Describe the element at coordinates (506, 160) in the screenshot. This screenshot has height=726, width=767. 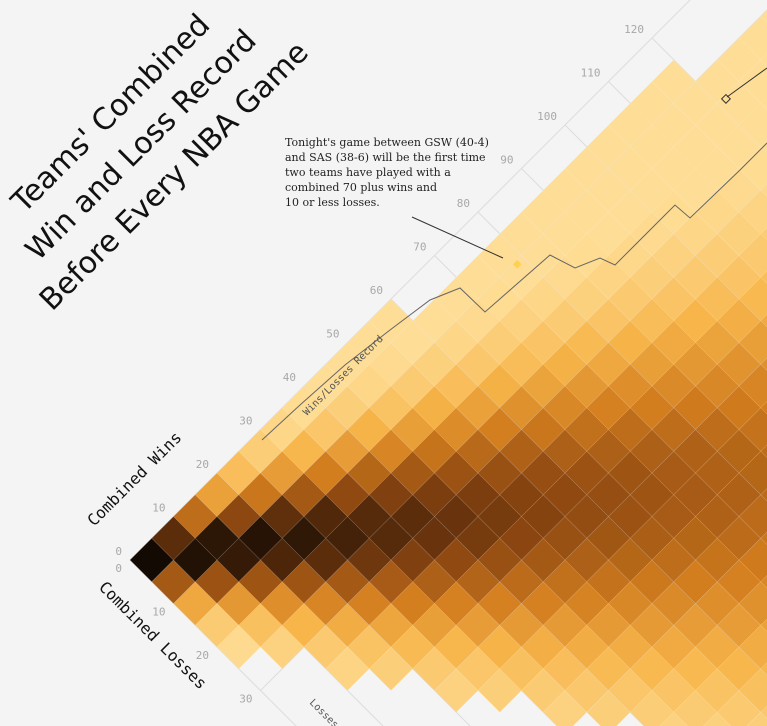
I see `wins-tick-label: 90` at that location.